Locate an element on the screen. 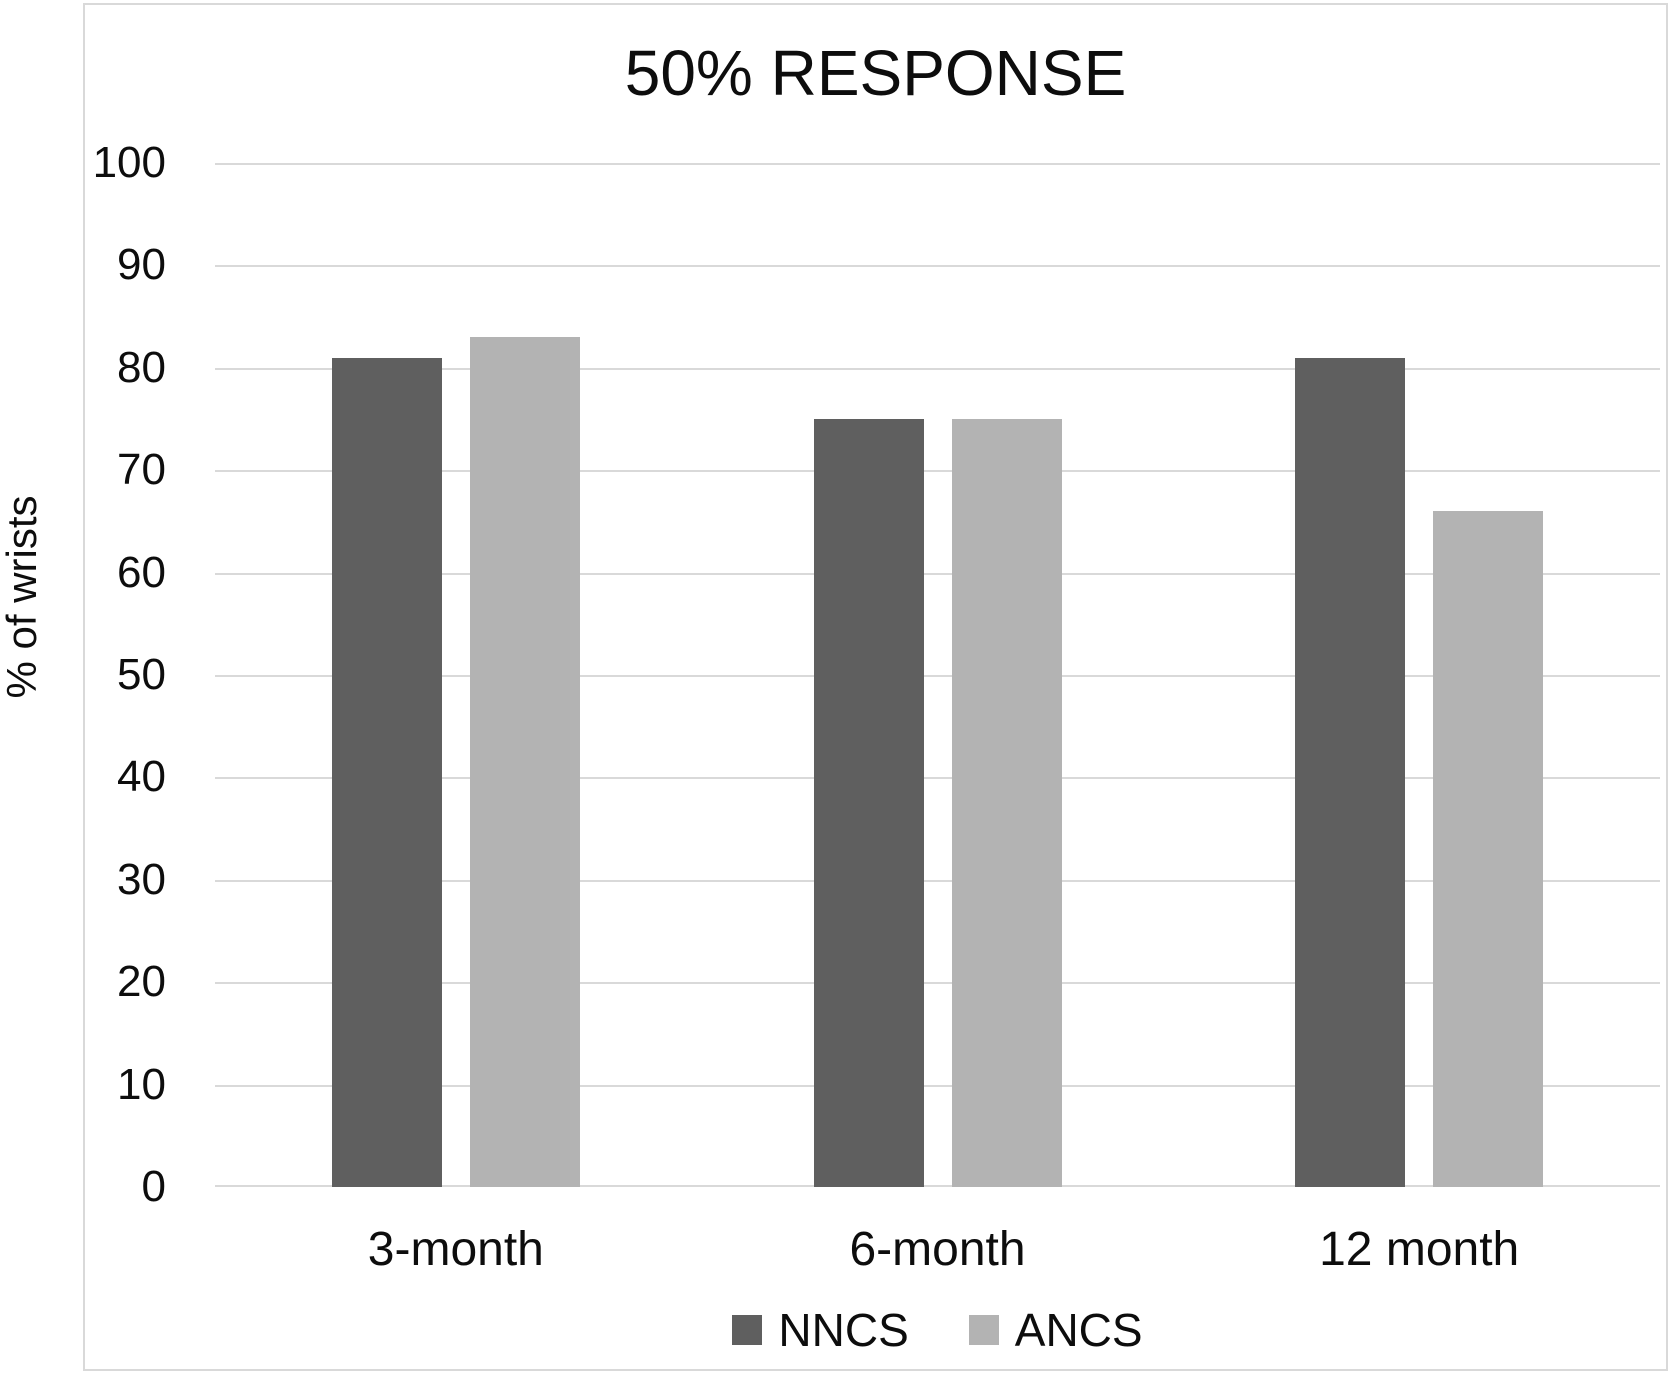 The height and width of the screenshot is (1380, 1675). y-tick-label-50: 50 is located at coordinates (141, 674).